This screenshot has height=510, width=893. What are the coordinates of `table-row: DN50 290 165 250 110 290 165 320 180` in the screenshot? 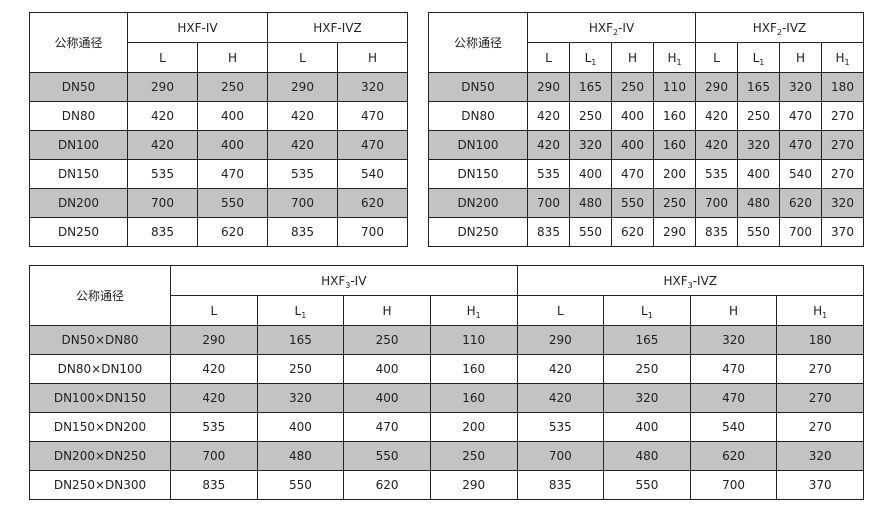 It's located at (646, 87).